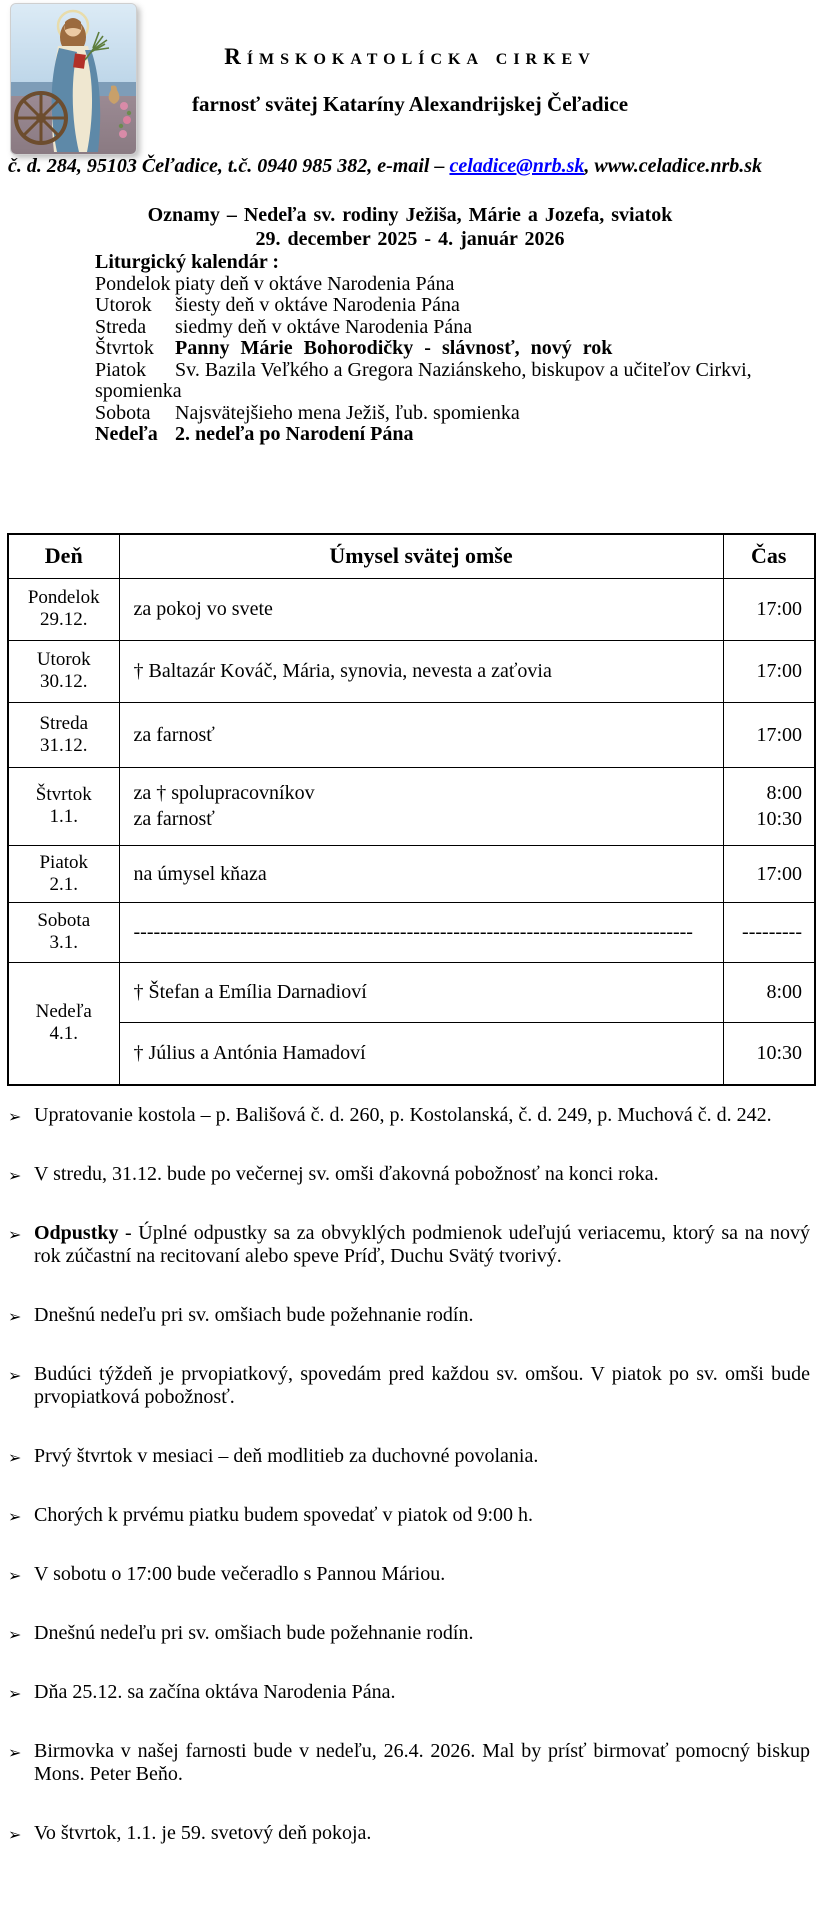  What do you see at coordinates (284, 326) in the screenshot?
I see `calendar-entry-wednesday: Streda siedmy deň v oktáve Narodenia Pána` at bounding box center [284, 326].